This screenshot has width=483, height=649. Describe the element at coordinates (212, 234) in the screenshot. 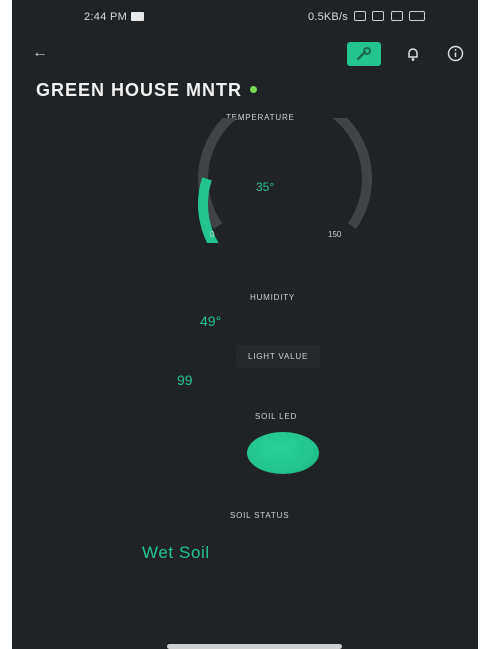

I see `temperature-min: 0` at that location.